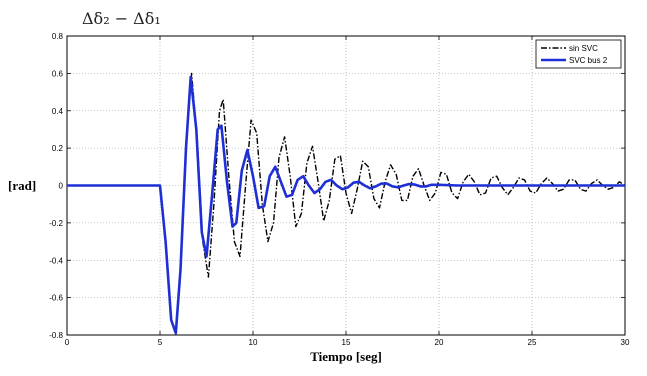 This screenshot has height=376, width=647. What do you see at coordinates (61, 186) in the screenshot?
I see `y-tick-label: 0` at bounding box center [61, 186].